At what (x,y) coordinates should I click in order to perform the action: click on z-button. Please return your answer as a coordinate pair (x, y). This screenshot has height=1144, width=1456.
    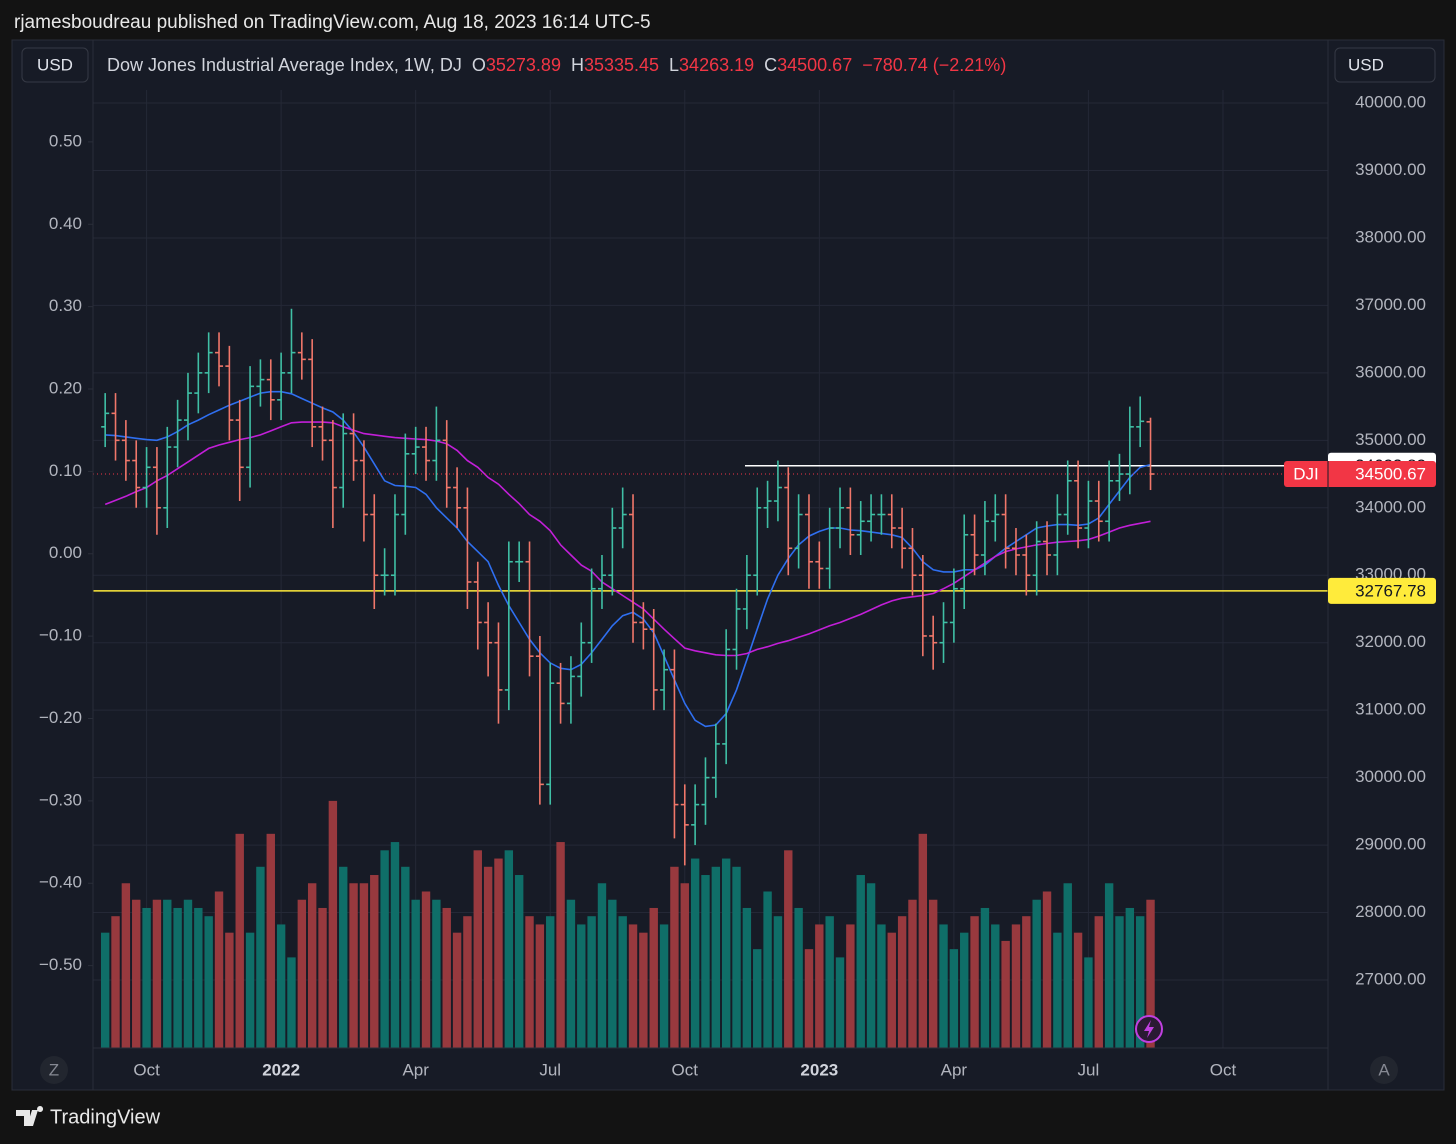
    Looking at the image, I should click on (54, 1070).